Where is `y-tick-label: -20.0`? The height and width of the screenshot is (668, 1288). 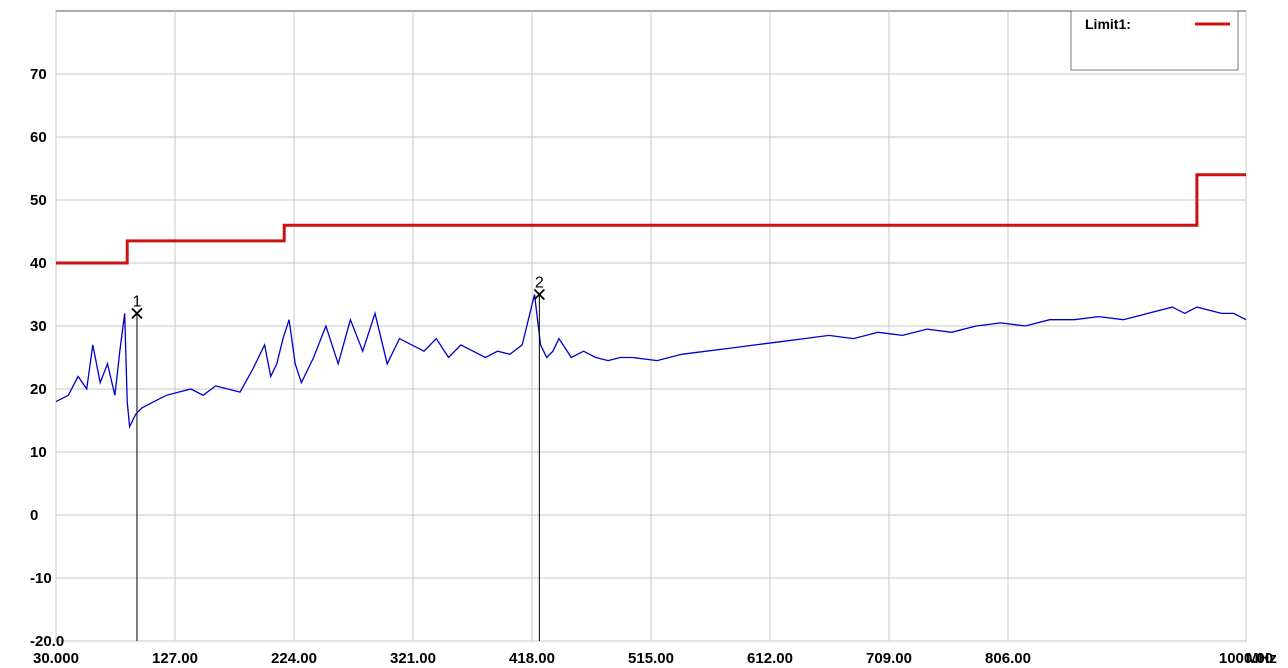
y-tick-label: -20.0 is located at coordinates (47, 641).